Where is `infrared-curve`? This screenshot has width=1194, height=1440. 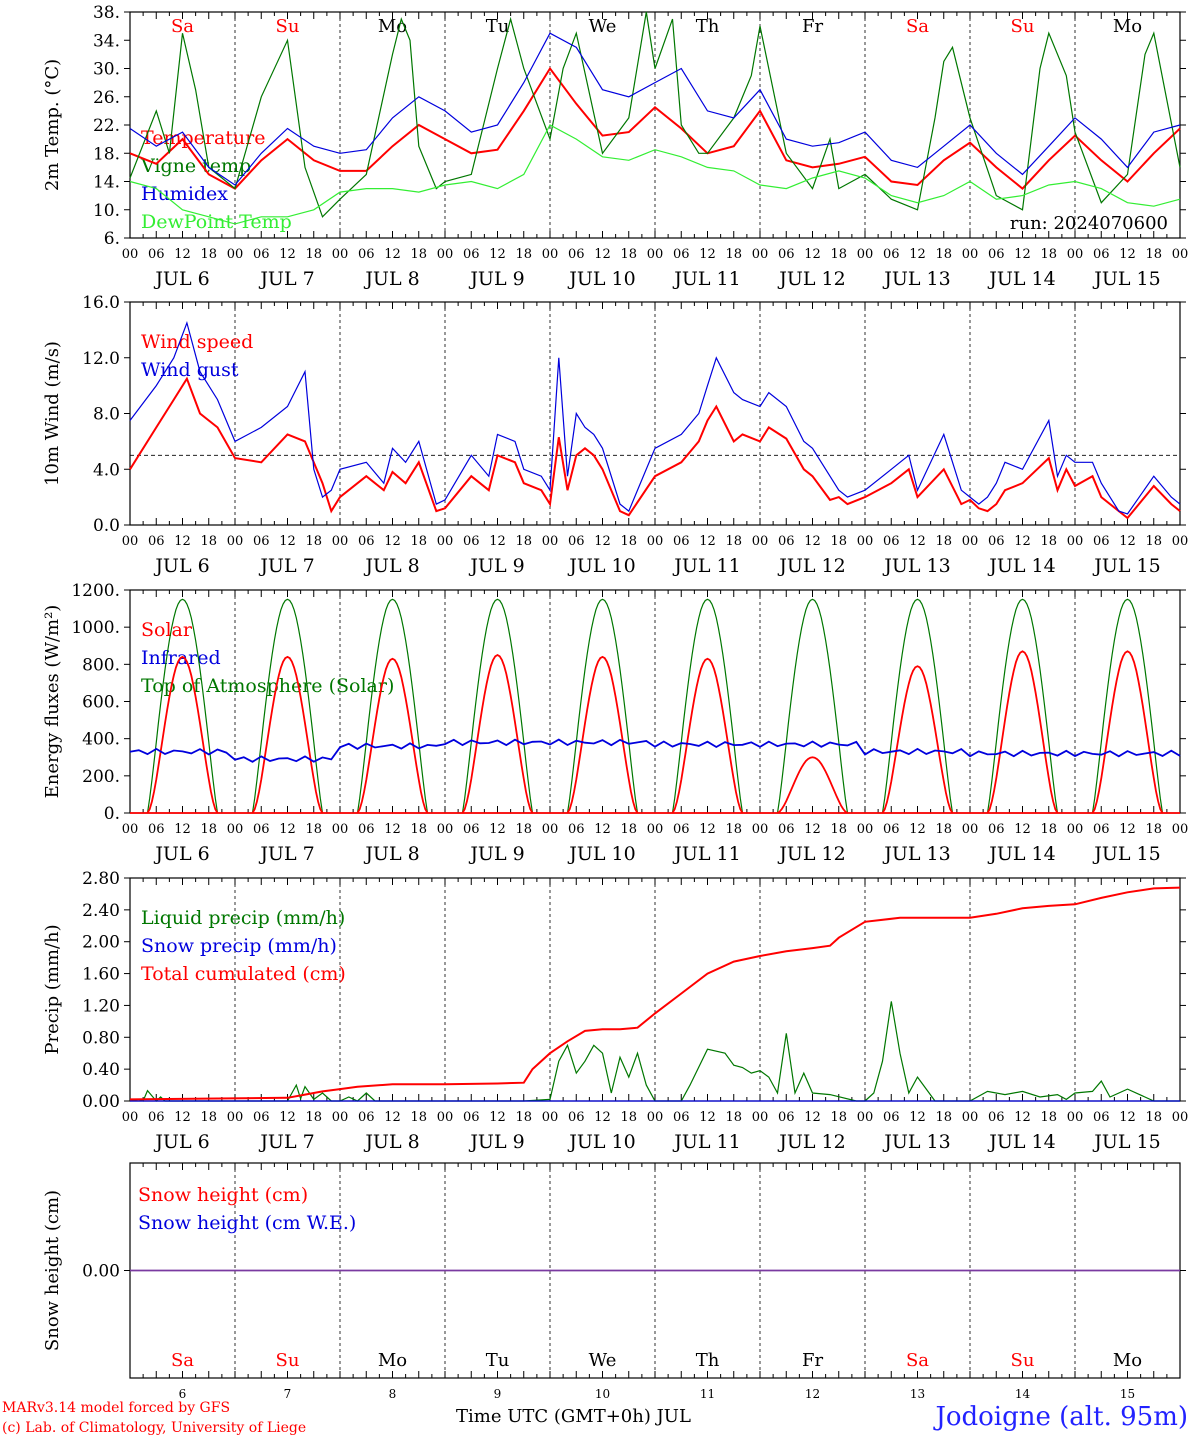
infrared-curve is located at coordinates (655, 750).